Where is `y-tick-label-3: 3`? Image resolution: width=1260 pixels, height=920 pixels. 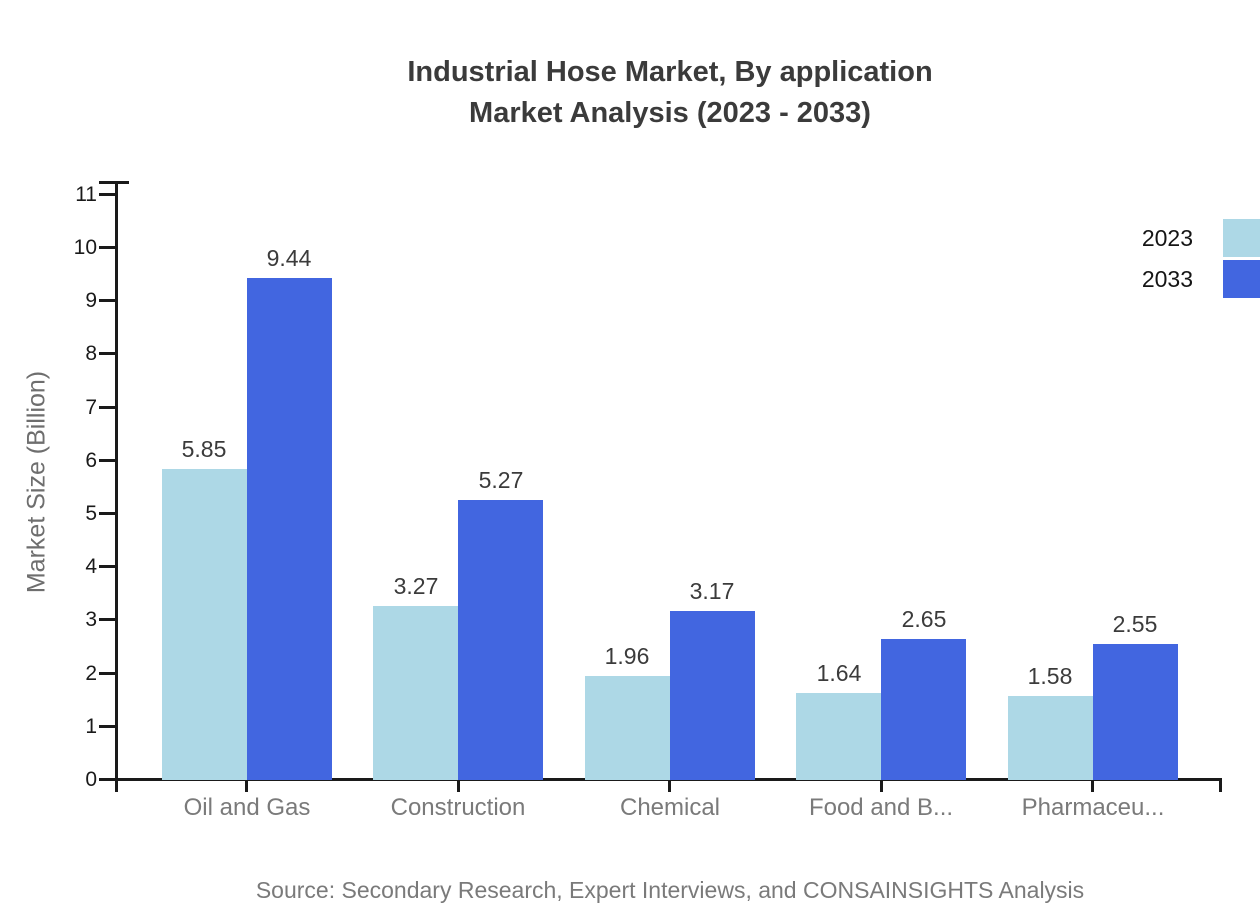
y-tick-label-3: 3 is located at coordinates (91, 619).